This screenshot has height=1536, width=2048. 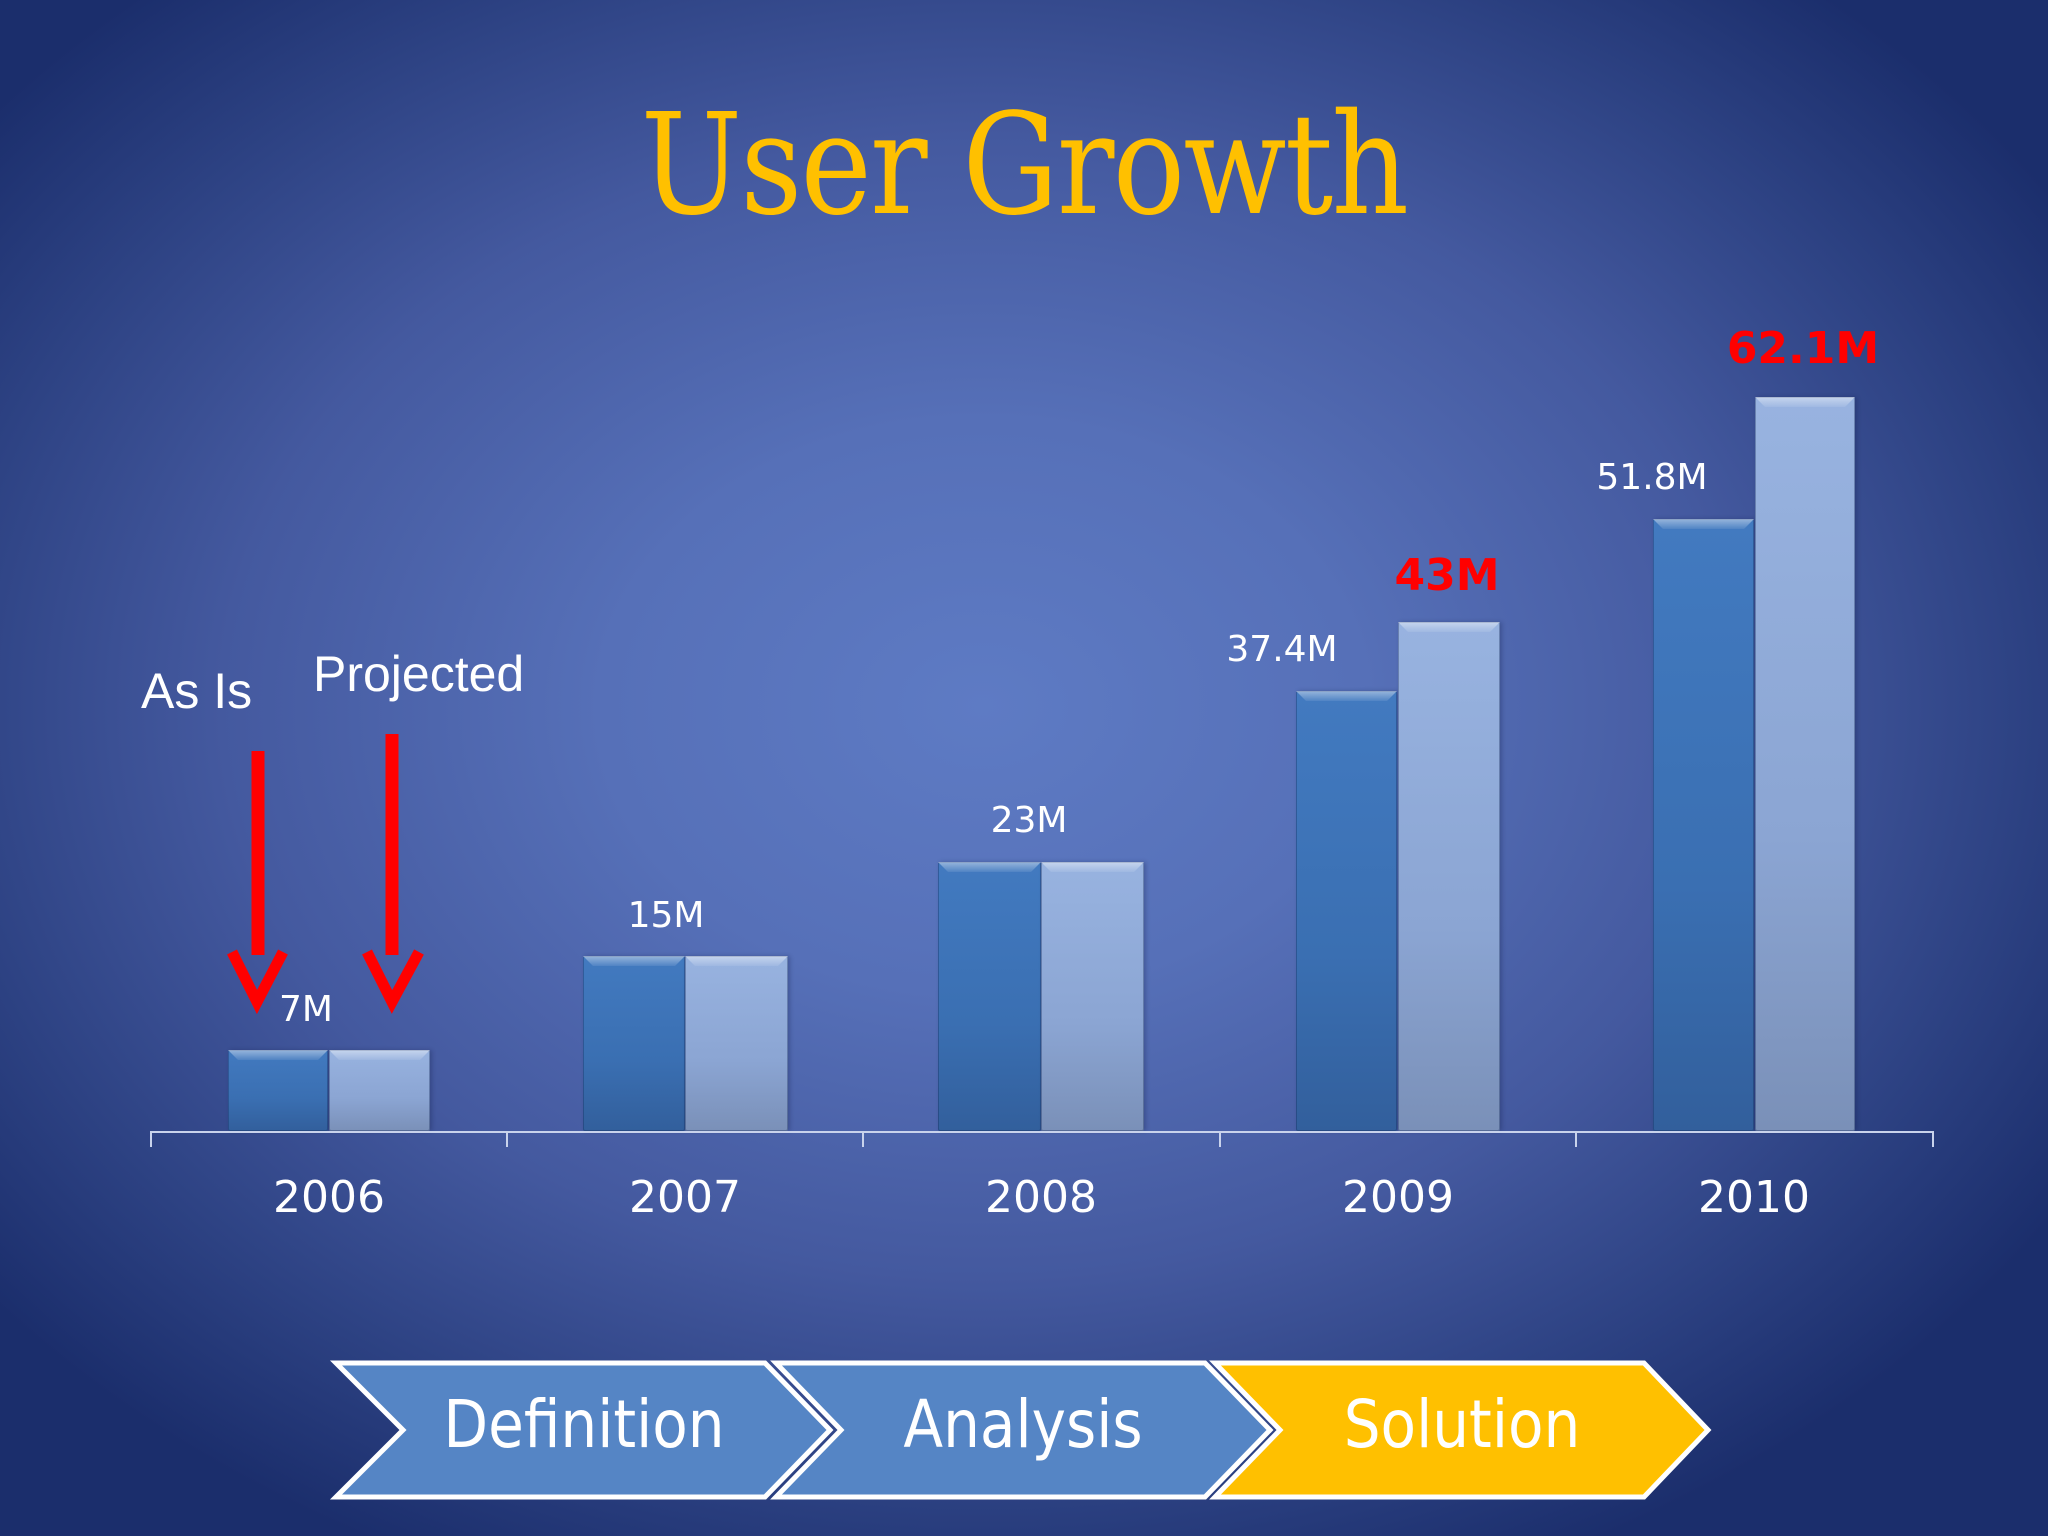 I want to click on value-label-2006: 7M, so click(x=306, y=1009).